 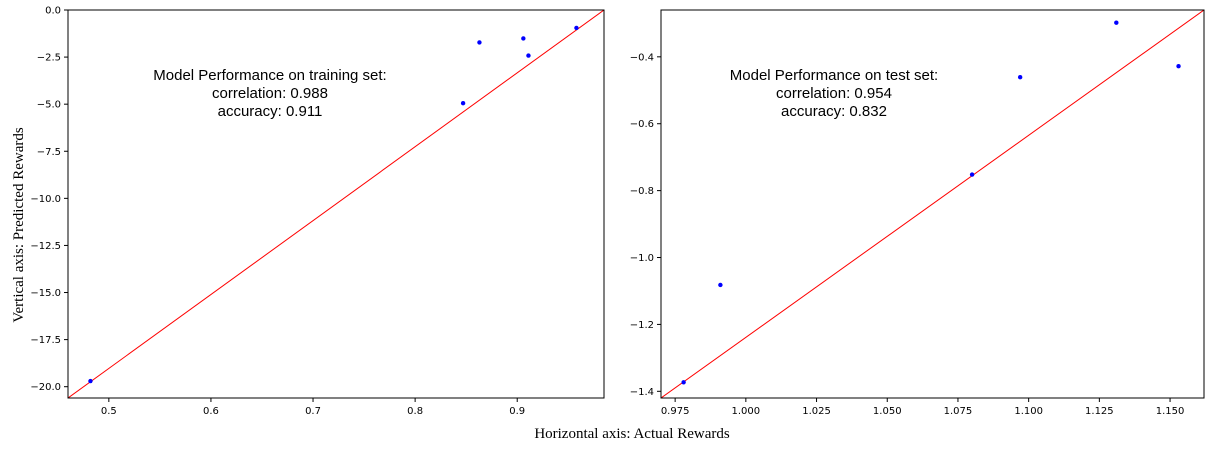 I want to click on x-tick-label: 0.5, so click(x=109, y=411).